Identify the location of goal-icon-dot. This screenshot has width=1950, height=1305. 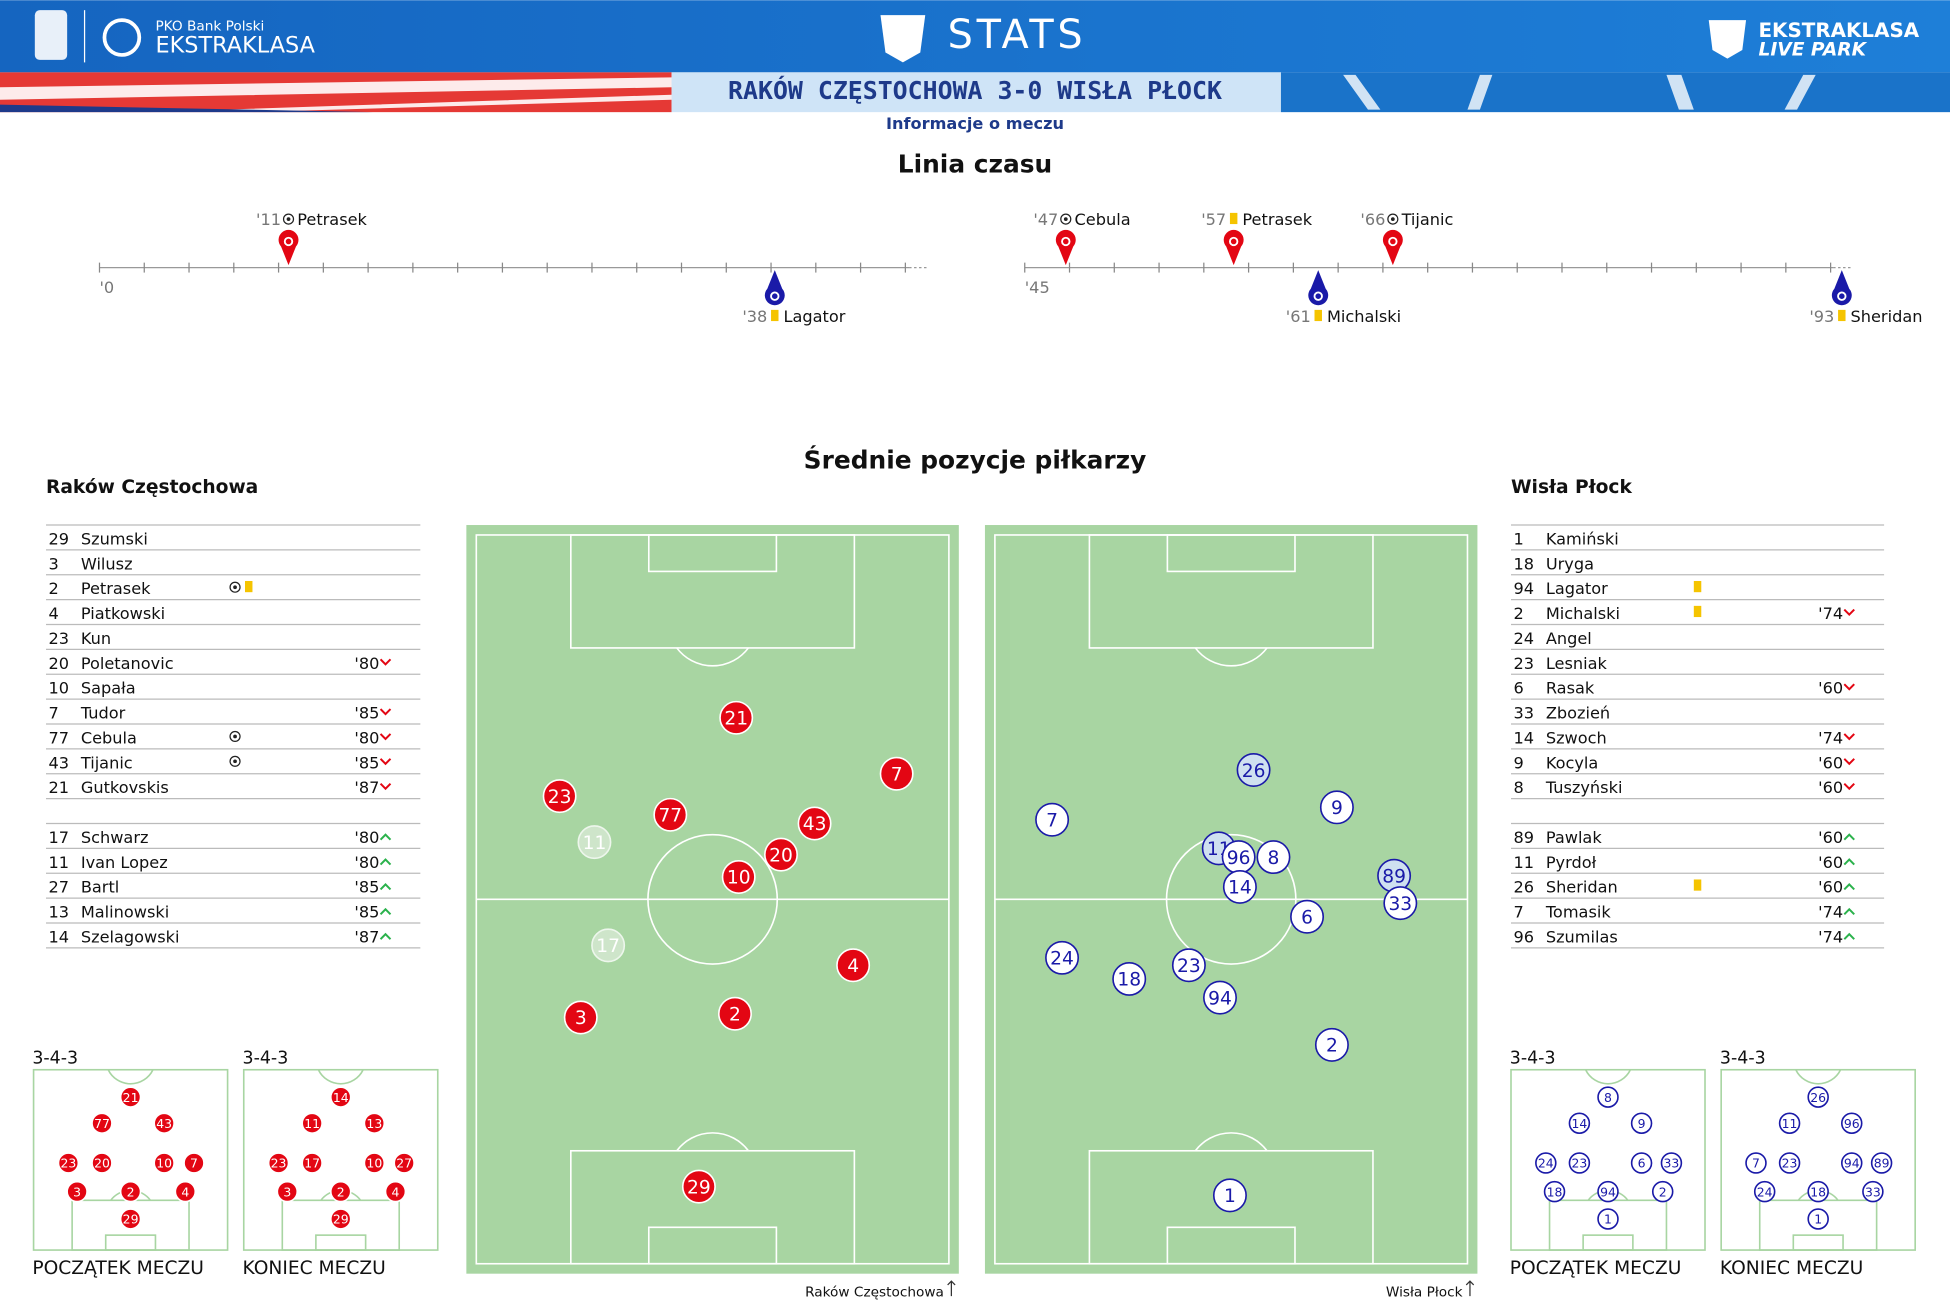
(288, 219).